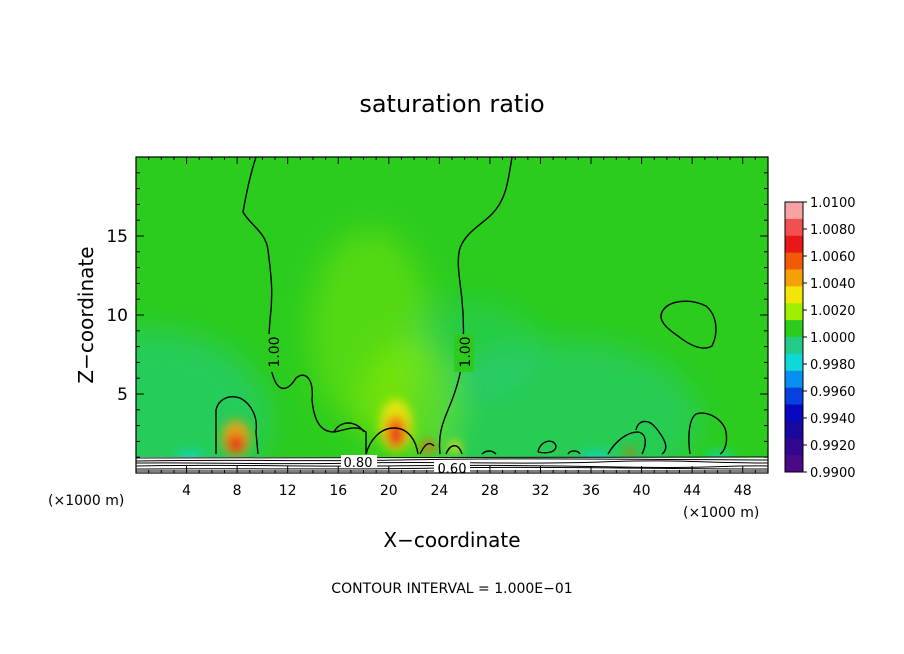 The image size is (904, 654). What do you see at coordinates (574, 452) in the screenshot?
I see `contour-line-x34` at bounding box center [574, 452].